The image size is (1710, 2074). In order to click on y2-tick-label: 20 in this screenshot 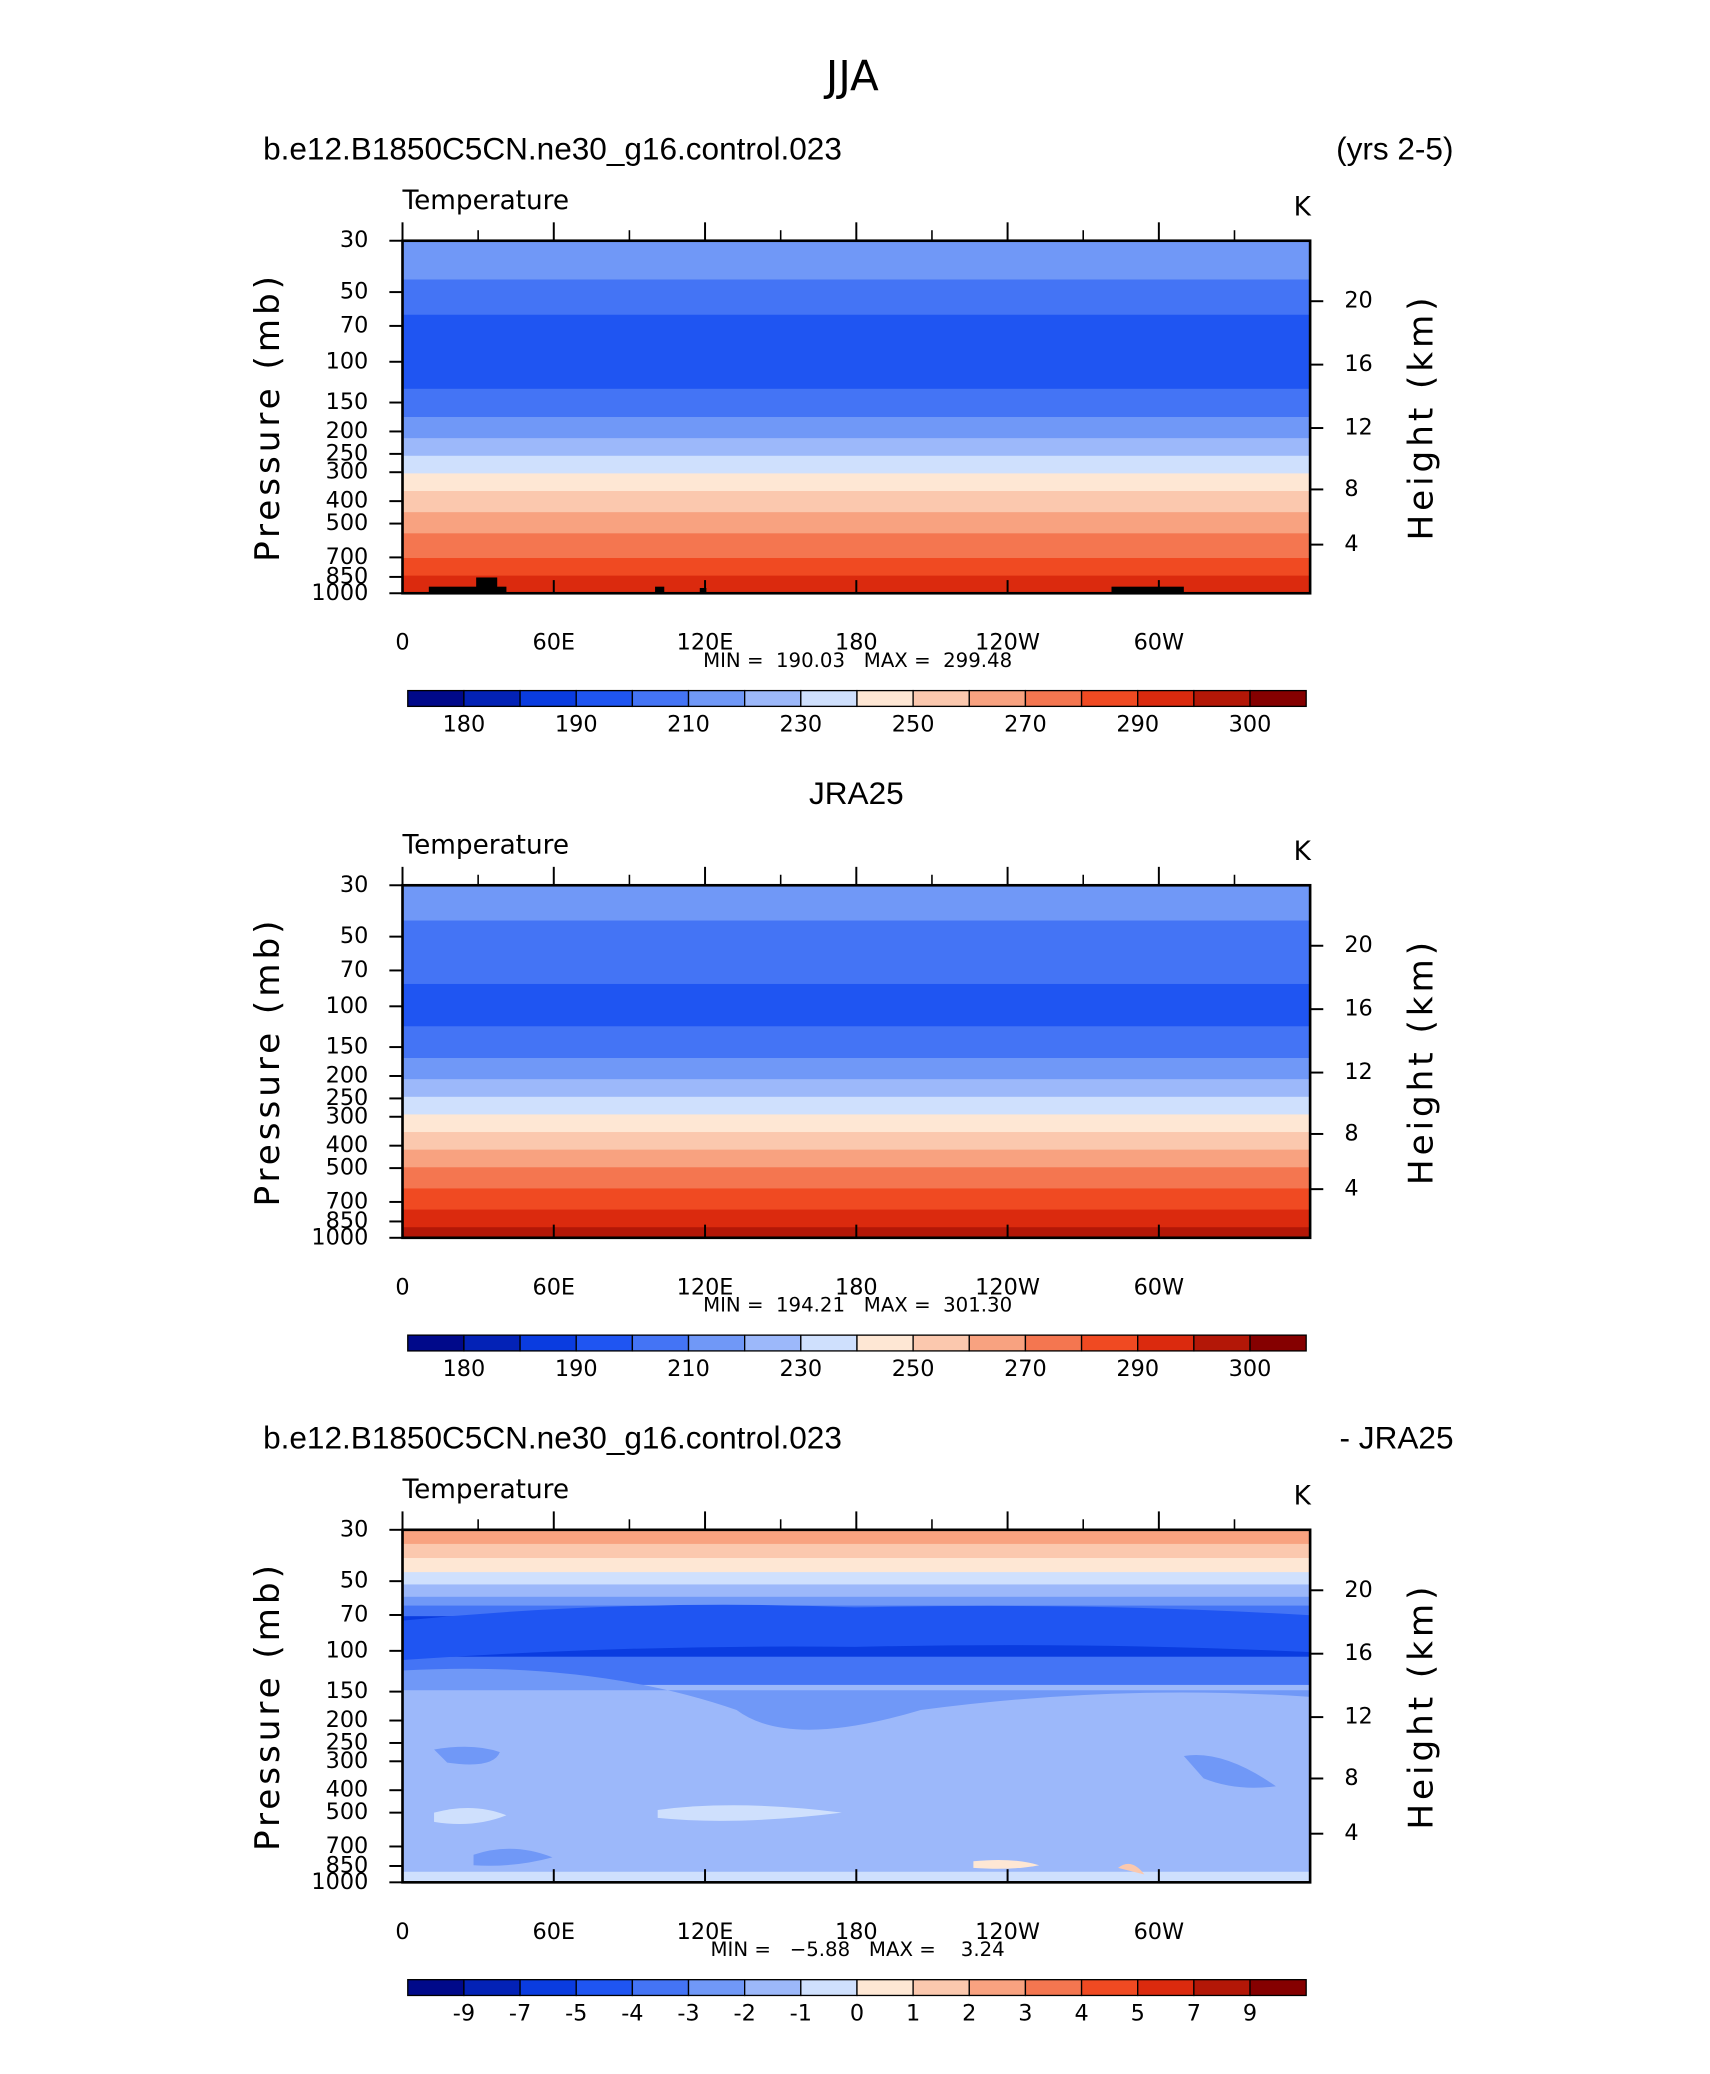, I will do `click(1358, 1590)`.